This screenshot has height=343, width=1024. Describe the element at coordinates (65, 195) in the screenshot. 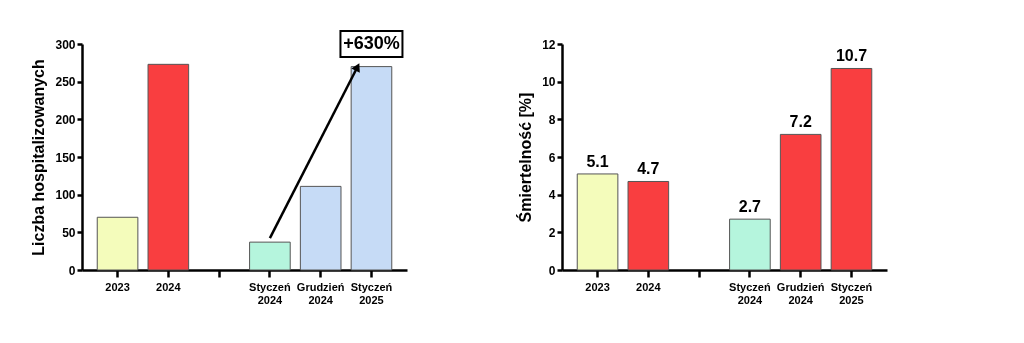

I see `y-tick-label: 100` at that location.